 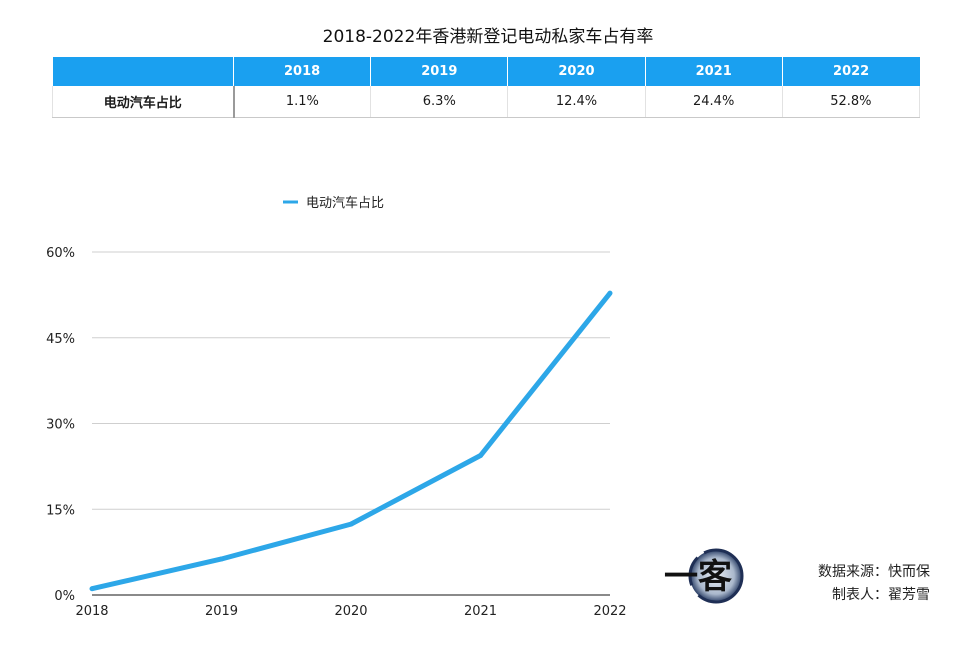 I want to click on y-tick-label: 0%, so click(x=64, y=596).